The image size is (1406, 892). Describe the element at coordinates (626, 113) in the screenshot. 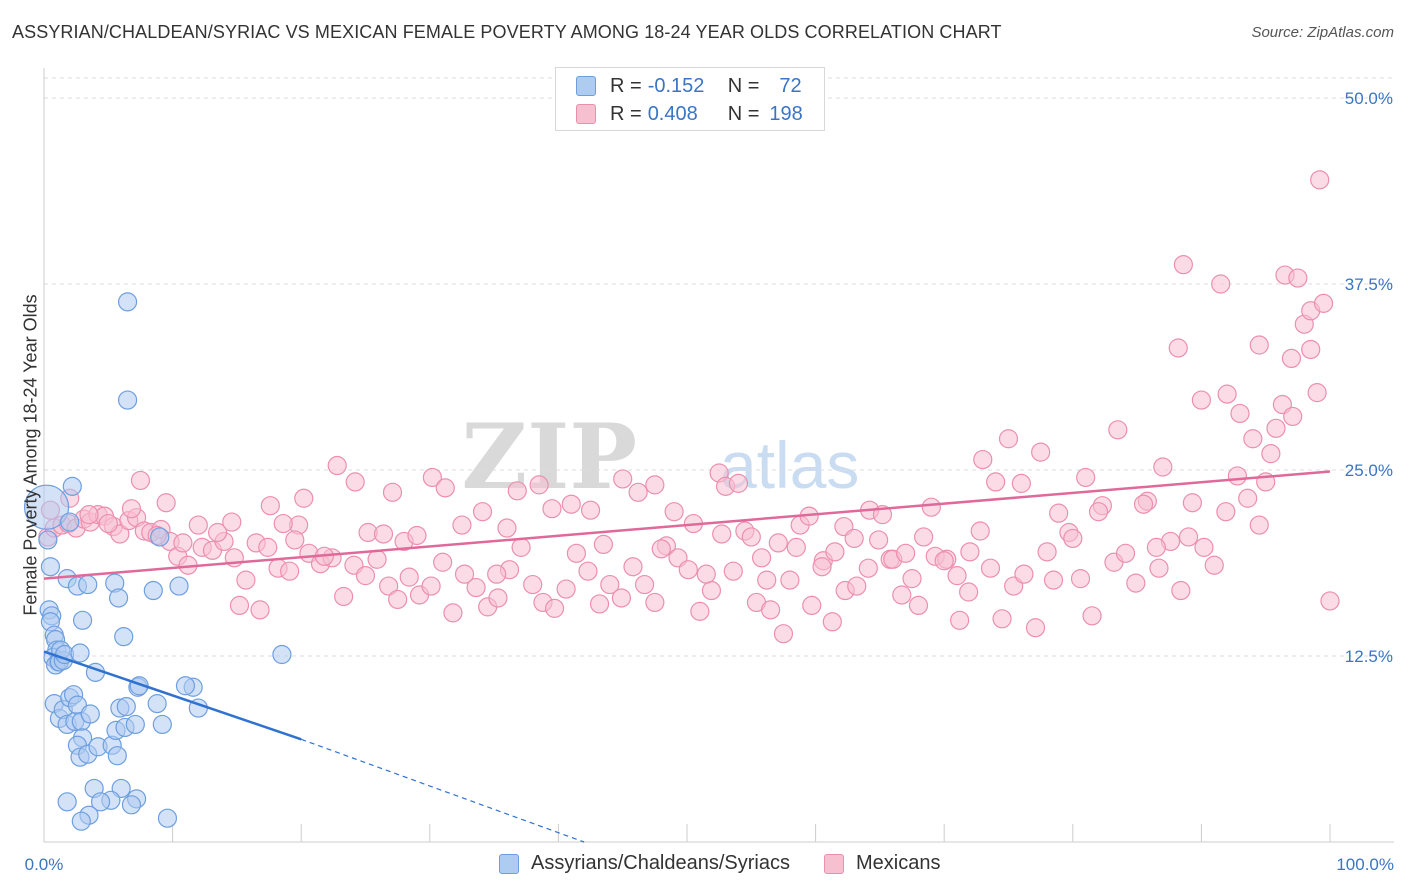

I see `r-label: R =` at that location.